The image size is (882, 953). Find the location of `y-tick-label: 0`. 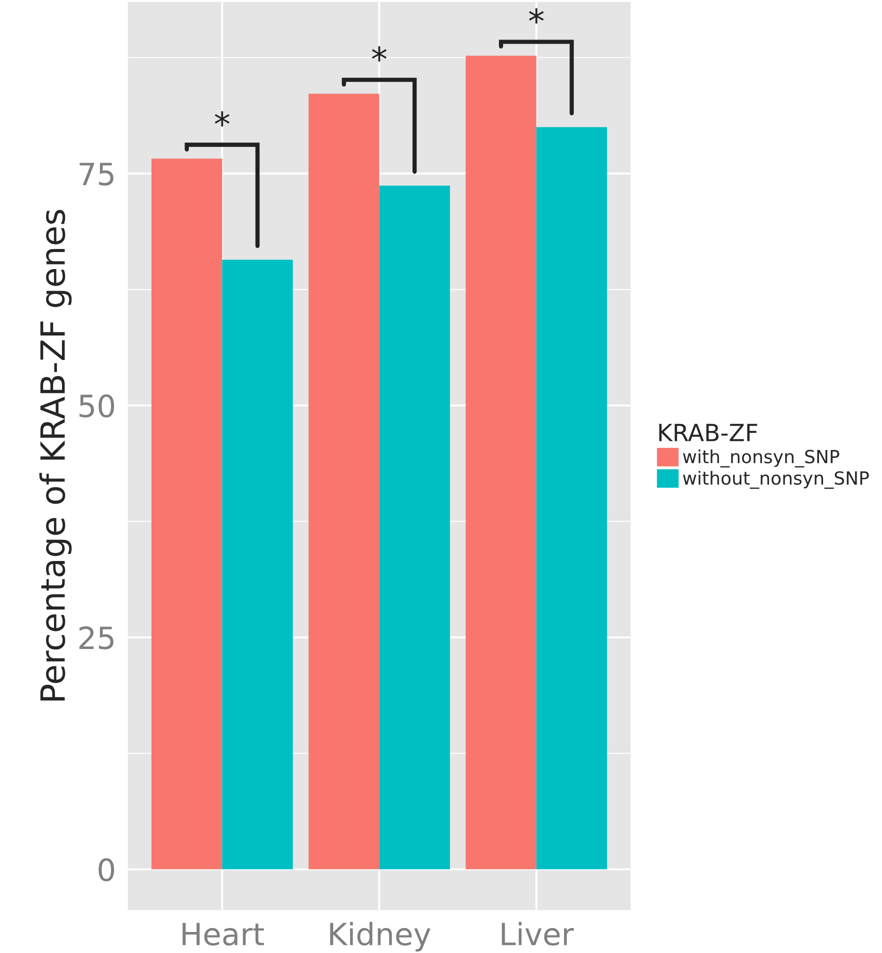

y-tick-label: 0 is located at coordinates (106, 870).